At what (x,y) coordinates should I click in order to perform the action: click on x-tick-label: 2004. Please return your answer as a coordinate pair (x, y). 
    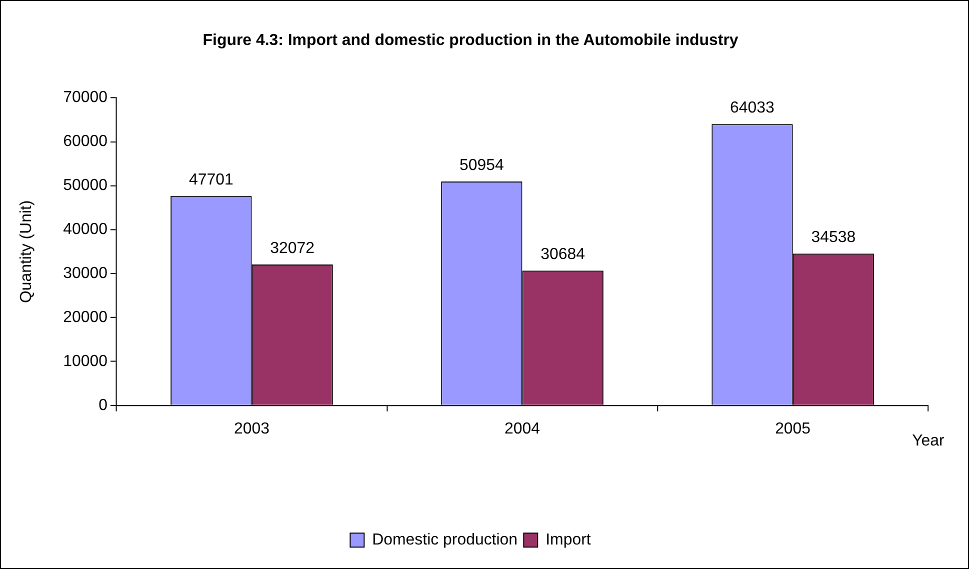
    Looking at the image, I should click on (522, 429).